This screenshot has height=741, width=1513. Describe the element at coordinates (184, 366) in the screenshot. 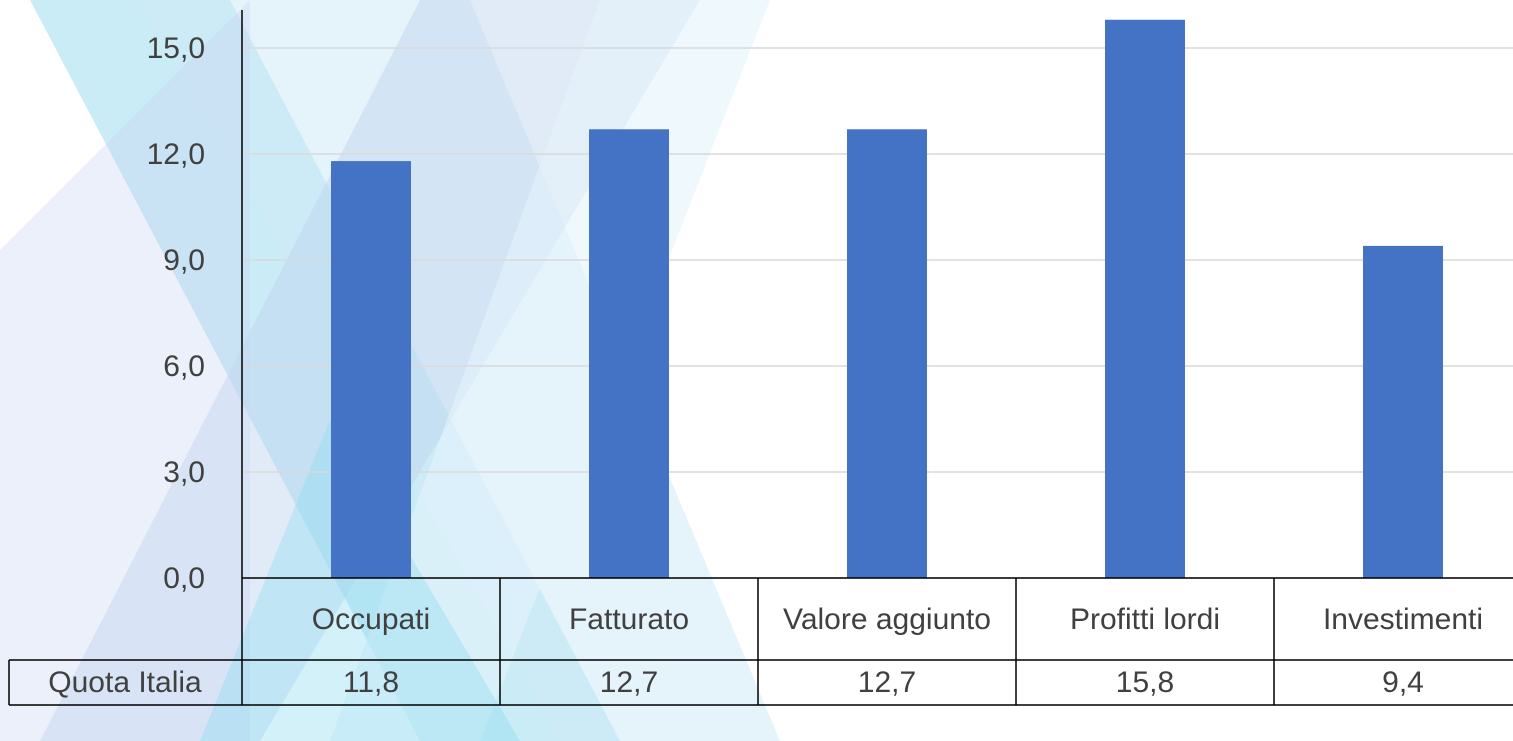

I see `y-tick-label: 6,0` at that location.